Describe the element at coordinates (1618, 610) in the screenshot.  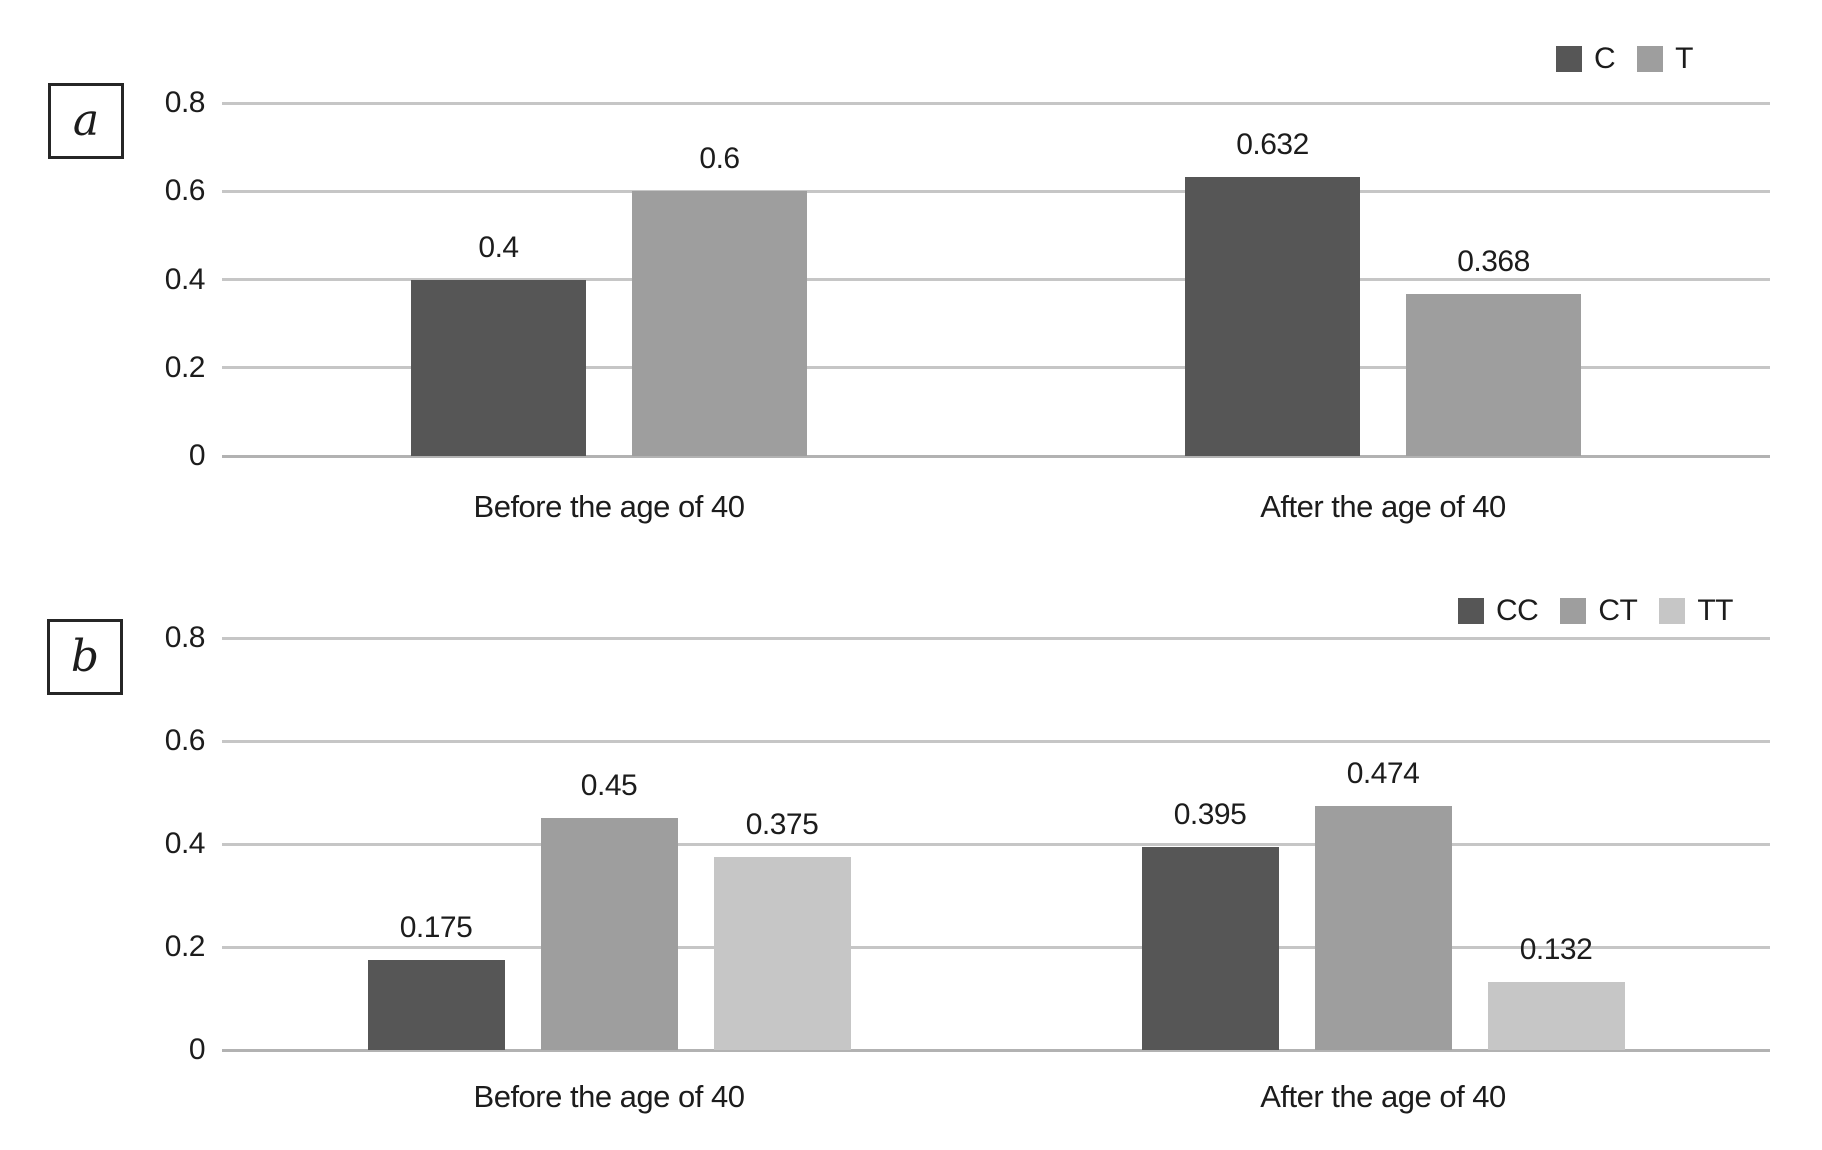
I see `legend-label: CT` at that location.